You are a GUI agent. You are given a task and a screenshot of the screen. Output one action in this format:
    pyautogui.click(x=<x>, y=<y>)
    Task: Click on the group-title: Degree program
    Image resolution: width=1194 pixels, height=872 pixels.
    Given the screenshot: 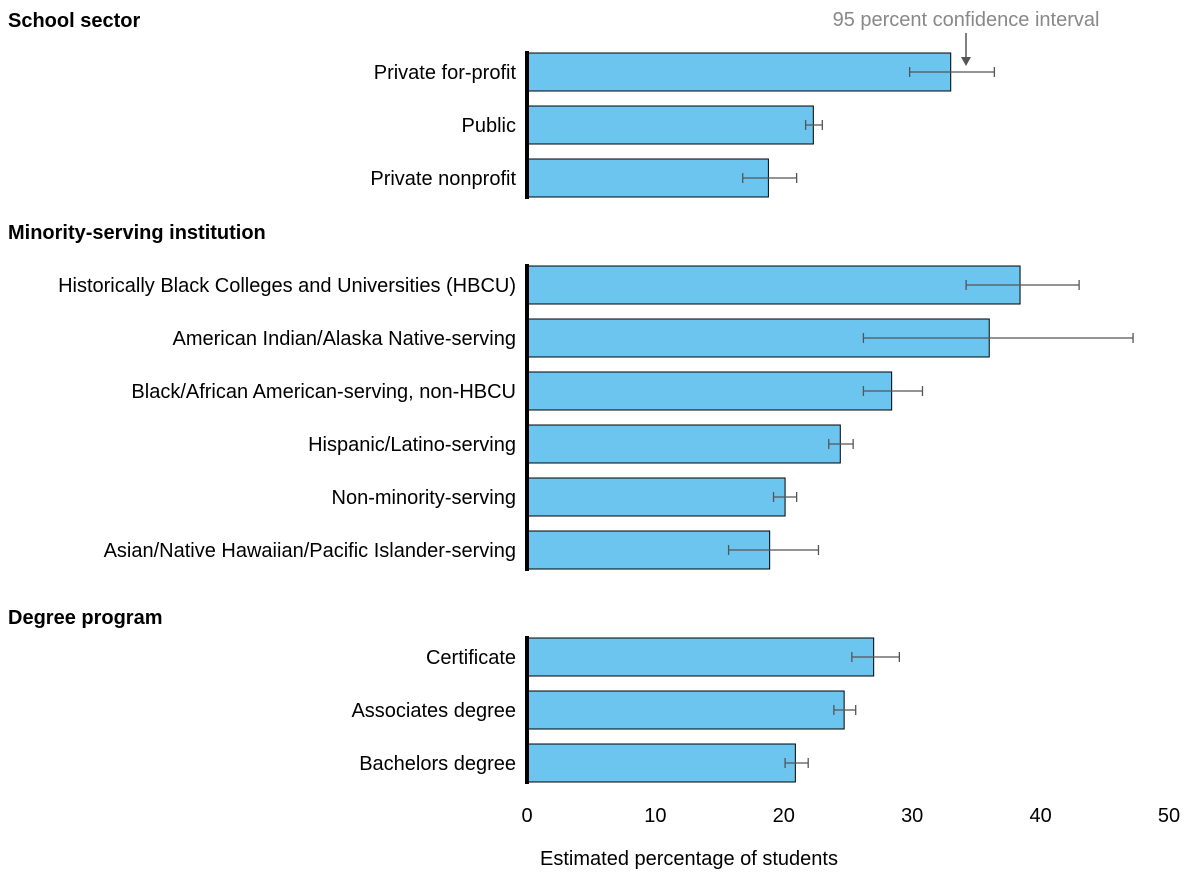 What is the action you would take?
    pyautogui.click(x=85, y=618)
    